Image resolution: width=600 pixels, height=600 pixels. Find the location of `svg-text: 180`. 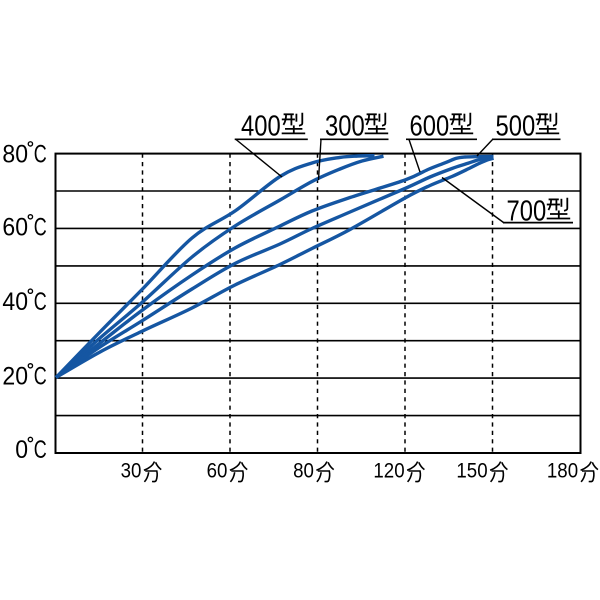

svg-text: 180 is located at coordinates (562, 471).